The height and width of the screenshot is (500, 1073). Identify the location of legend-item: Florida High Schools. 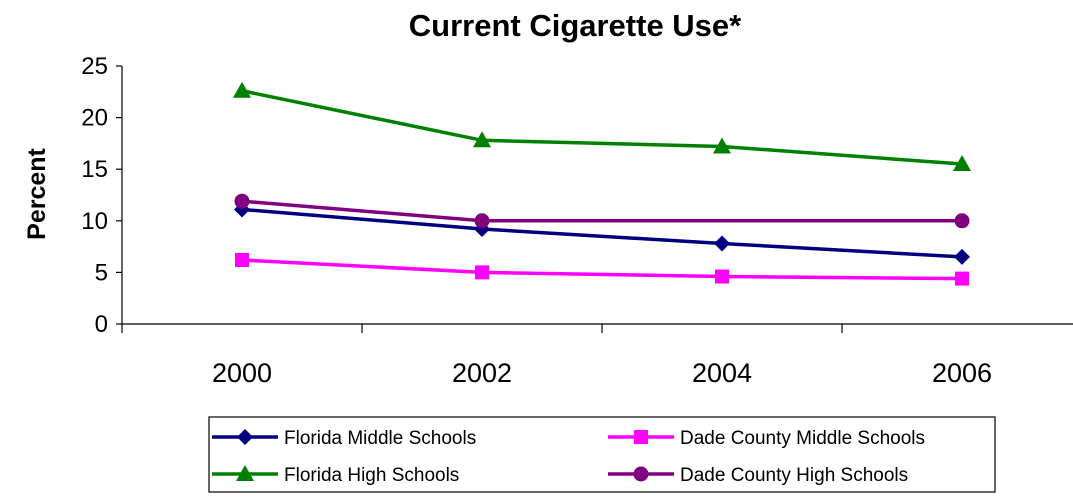
(335, 475).